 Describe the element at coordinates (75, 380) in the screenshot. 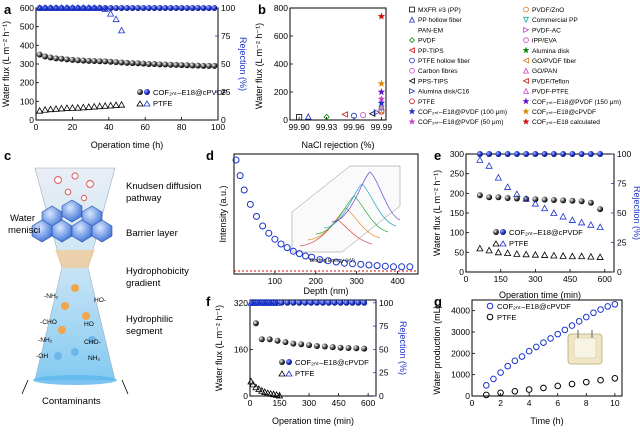

I see `water-pool` at that location.